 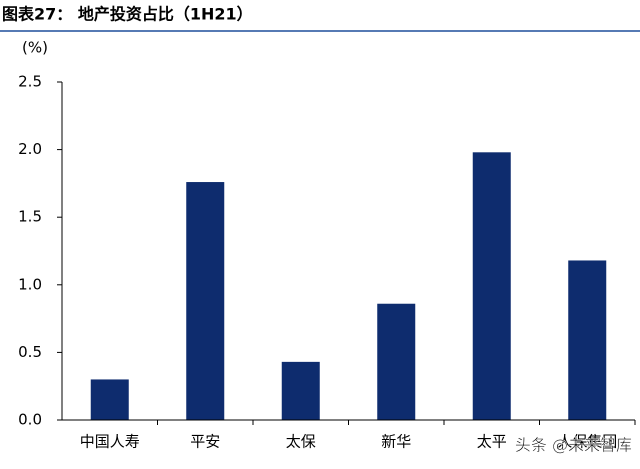 What do you see at coordinates (30, 420) in the screenshot?
I see `y-tick-label: 0.0` at bounding box center [30, 420].